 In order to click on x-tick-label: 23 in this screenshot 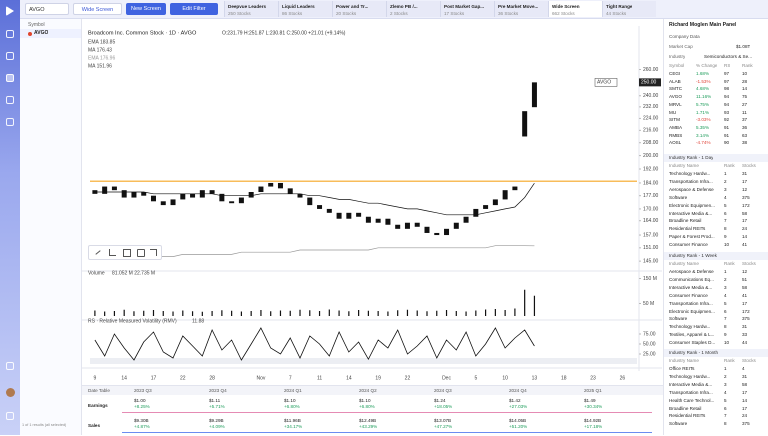, I will do `click(593, 378)`.